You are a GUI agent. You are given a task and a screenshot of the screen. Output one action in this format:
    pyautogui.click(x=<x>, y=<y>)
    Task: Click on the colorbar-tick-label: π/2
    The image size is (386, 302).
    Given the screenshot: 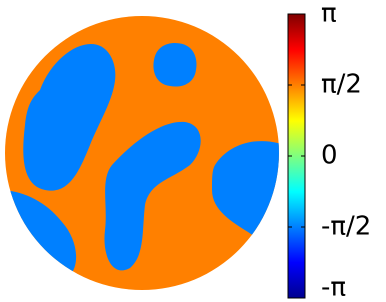 What is the action you would take?
    pyautogui.click(x=341, y=84)
    